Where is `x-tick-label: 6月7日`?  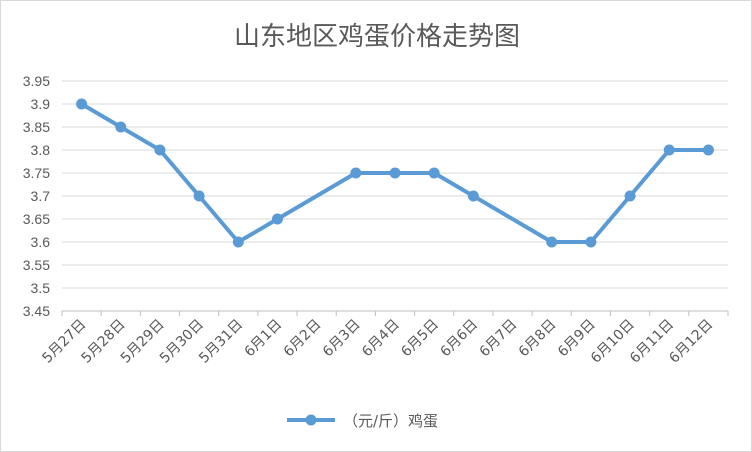 x-tick-label: 6月7日 is located at coordinates (499, 339).